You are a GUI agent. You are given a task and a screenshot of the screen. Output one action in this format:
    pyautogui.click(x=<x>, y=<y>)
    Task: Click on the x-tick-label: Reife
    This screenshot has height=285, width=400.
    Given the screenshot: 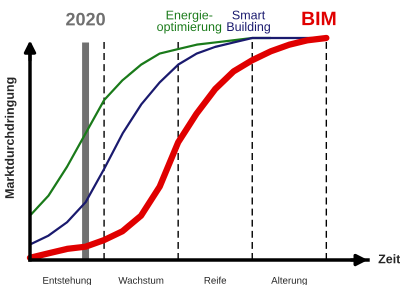 What is the action you would take?
    pyautogui.click(x=215, y=280)
    